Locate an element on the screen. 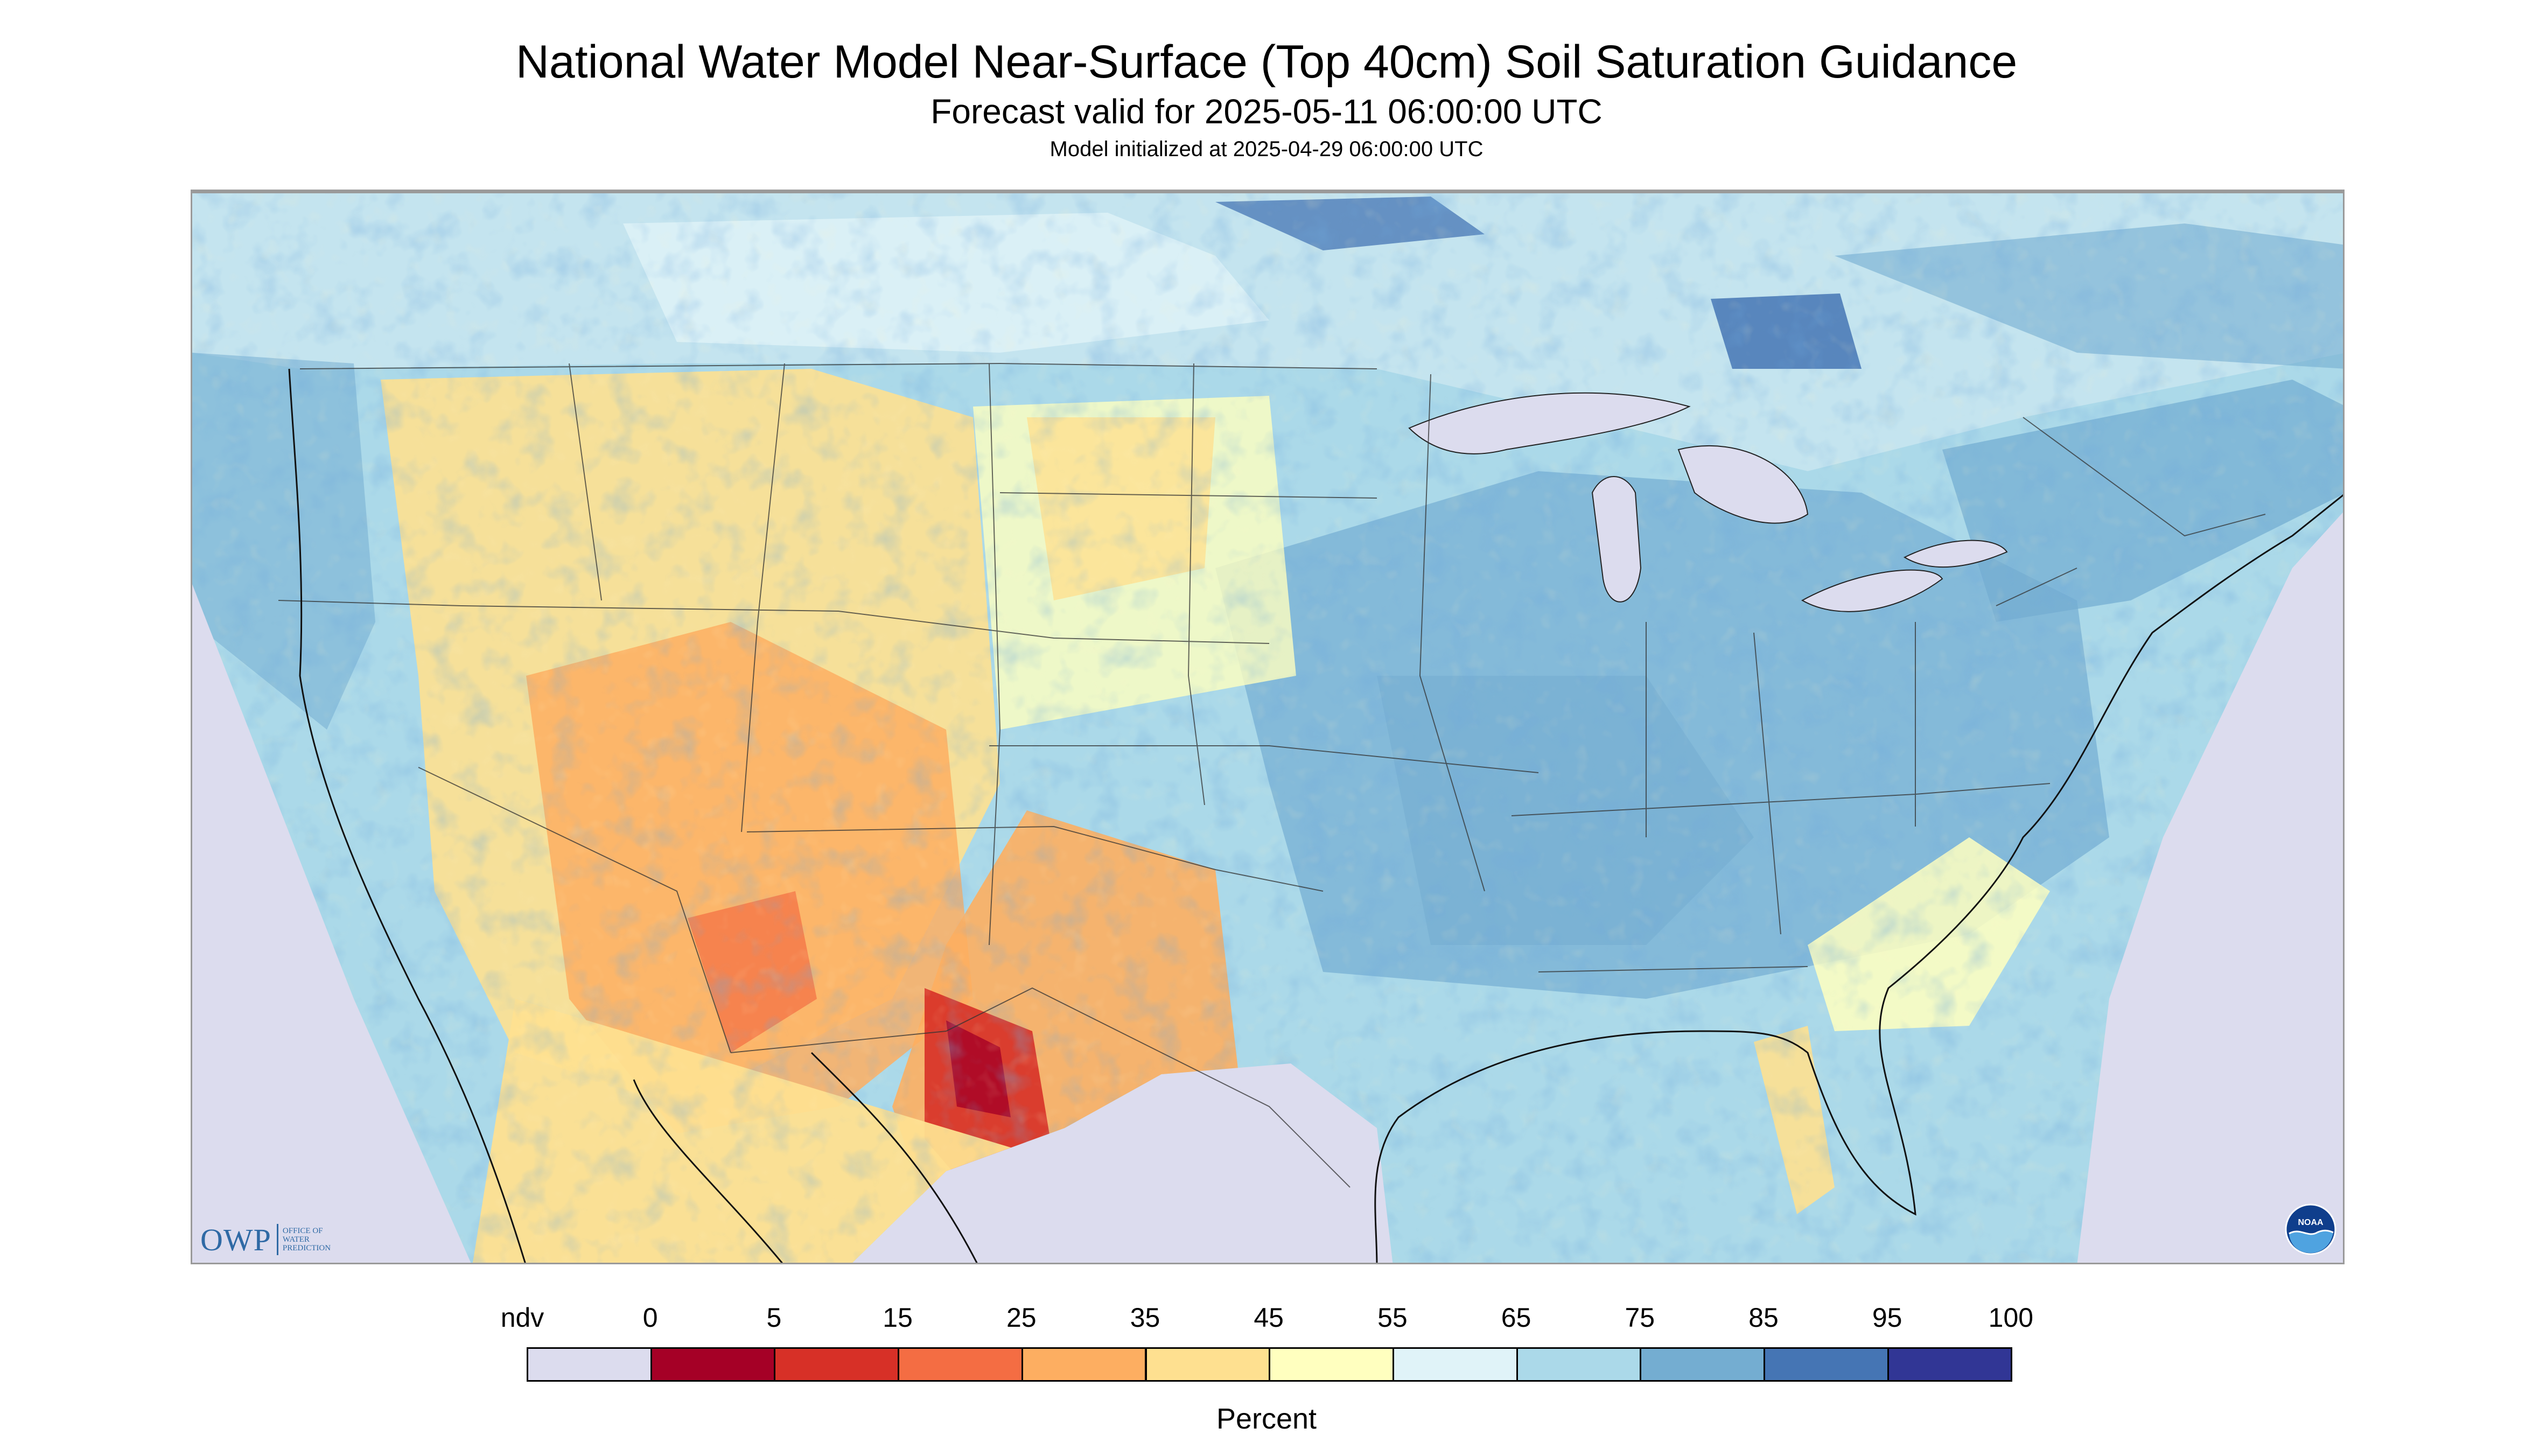 The height and width of the screenshot is (1456, 2533). legend-label: 15 is located at coordinates (898, 1318).